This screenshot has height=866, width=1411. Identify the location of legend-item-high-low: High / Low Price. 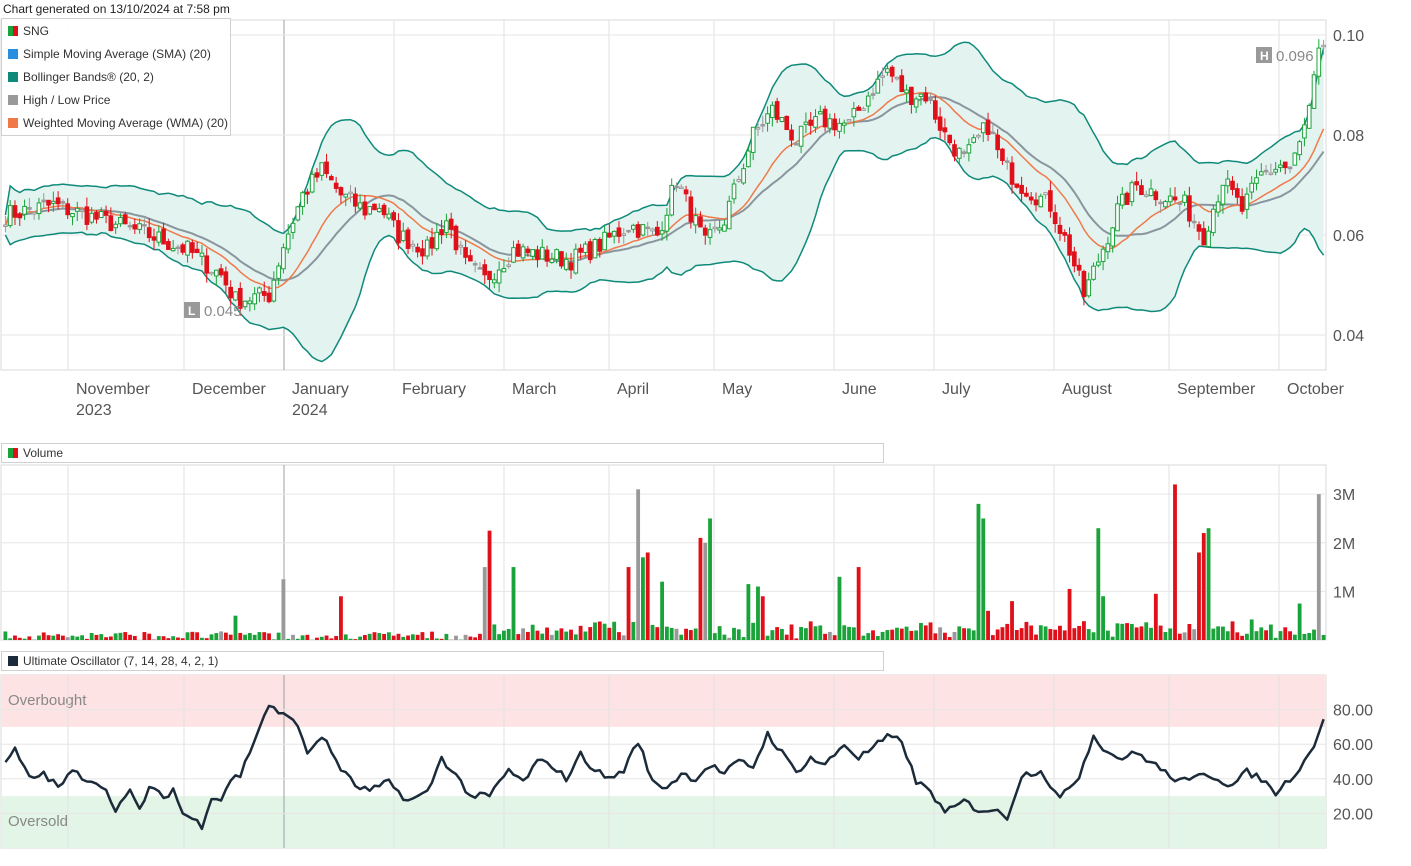
(116, 99).